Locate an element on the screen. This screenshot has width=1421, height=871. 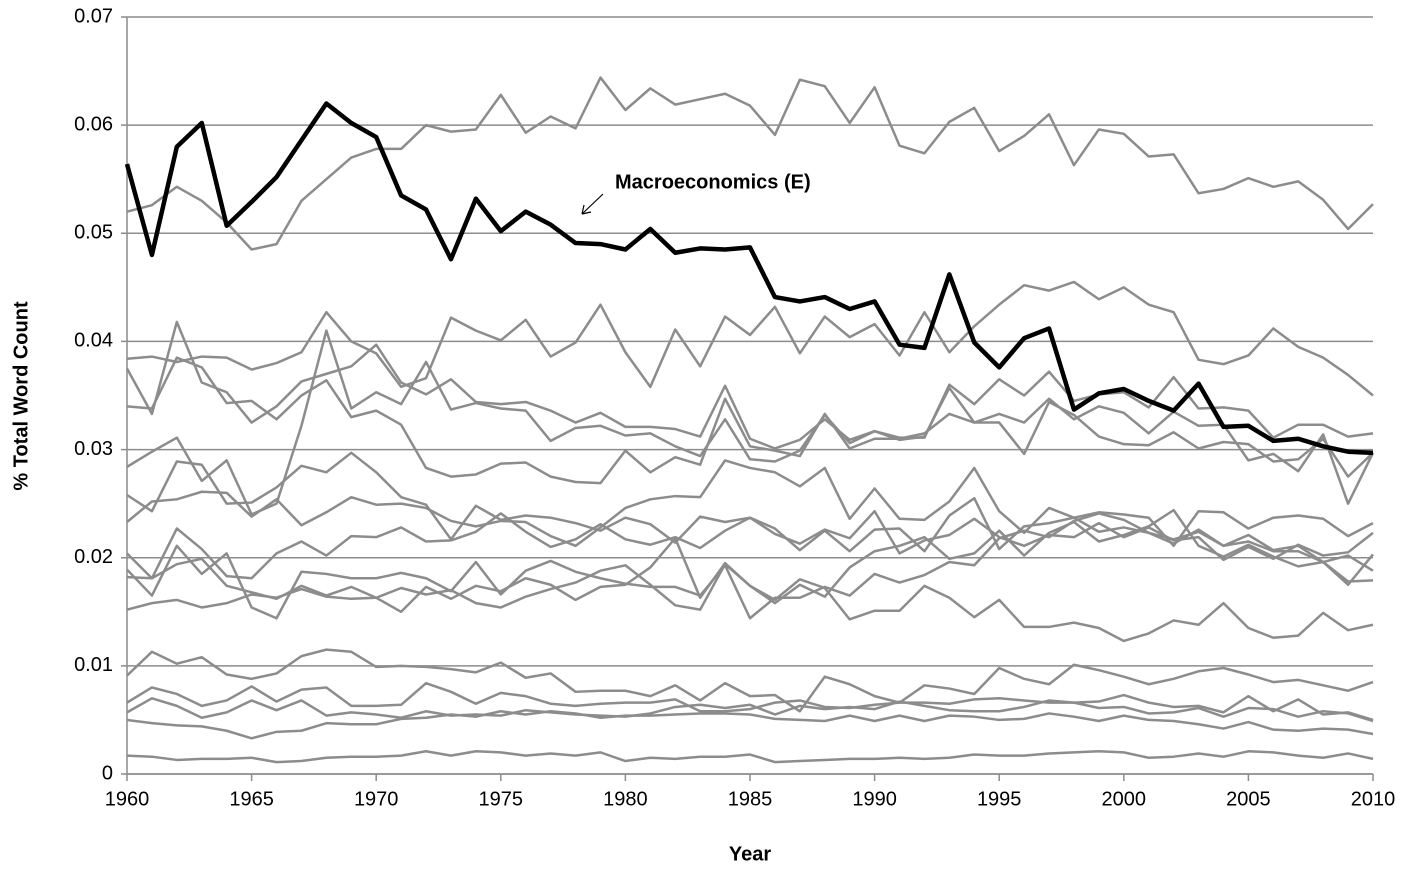
y-tick-label: 0.03 is located at coordinates (93, 449).